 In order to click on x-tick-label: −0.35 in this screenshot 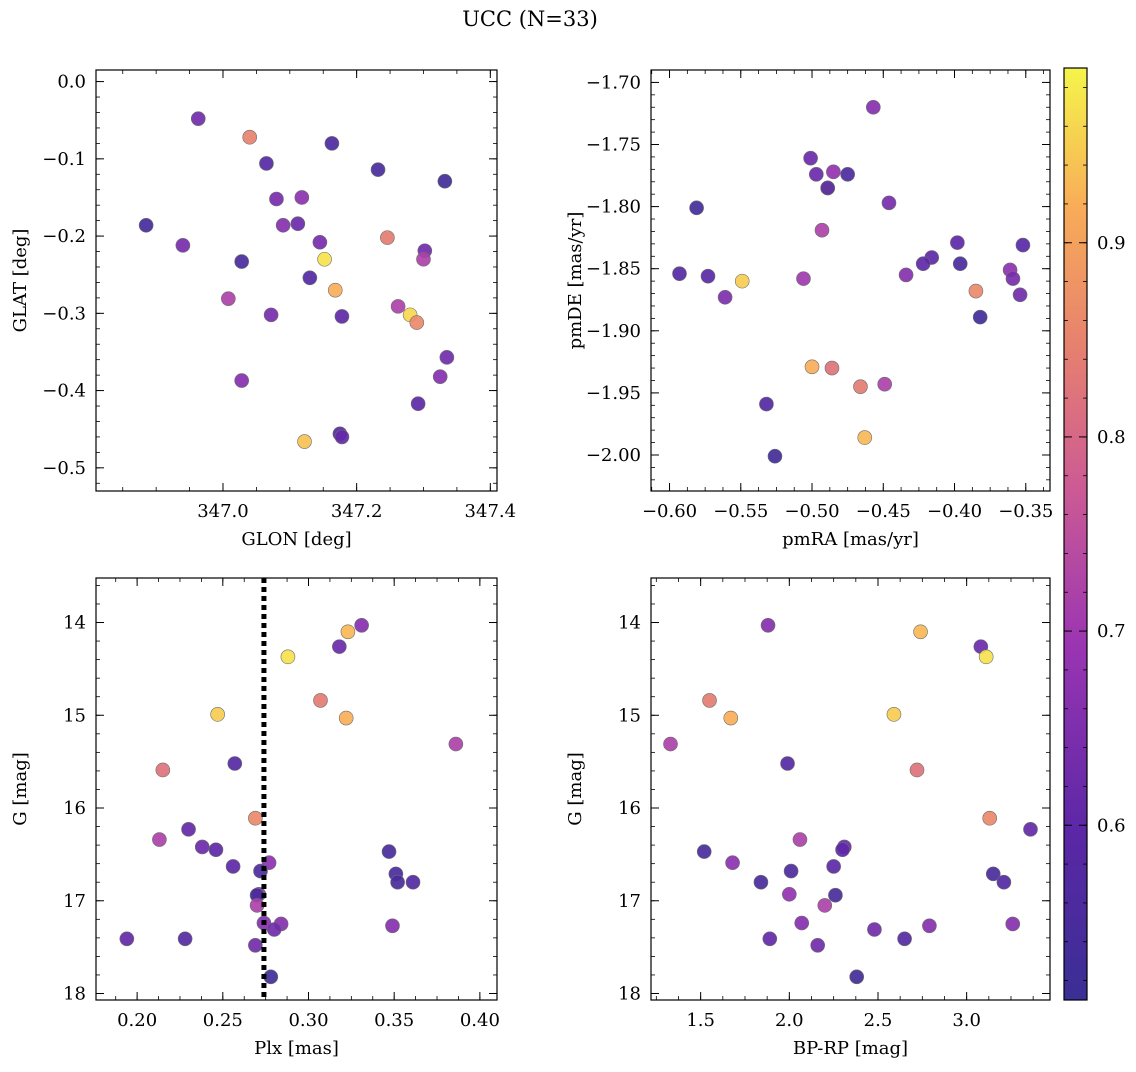, I will do `click(1025, 511)`.